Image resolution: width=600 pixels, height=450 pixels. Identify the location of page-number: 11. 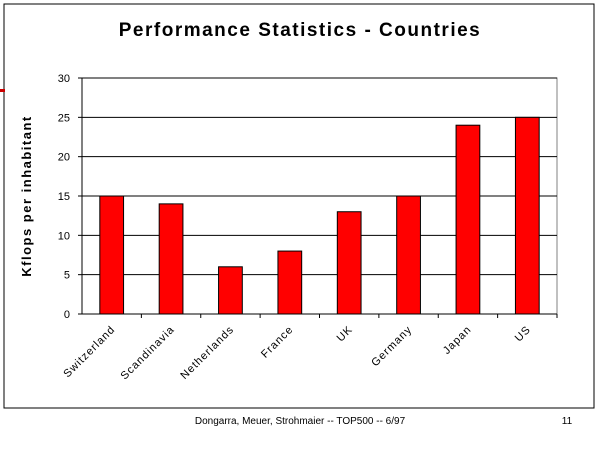
(567, 421).